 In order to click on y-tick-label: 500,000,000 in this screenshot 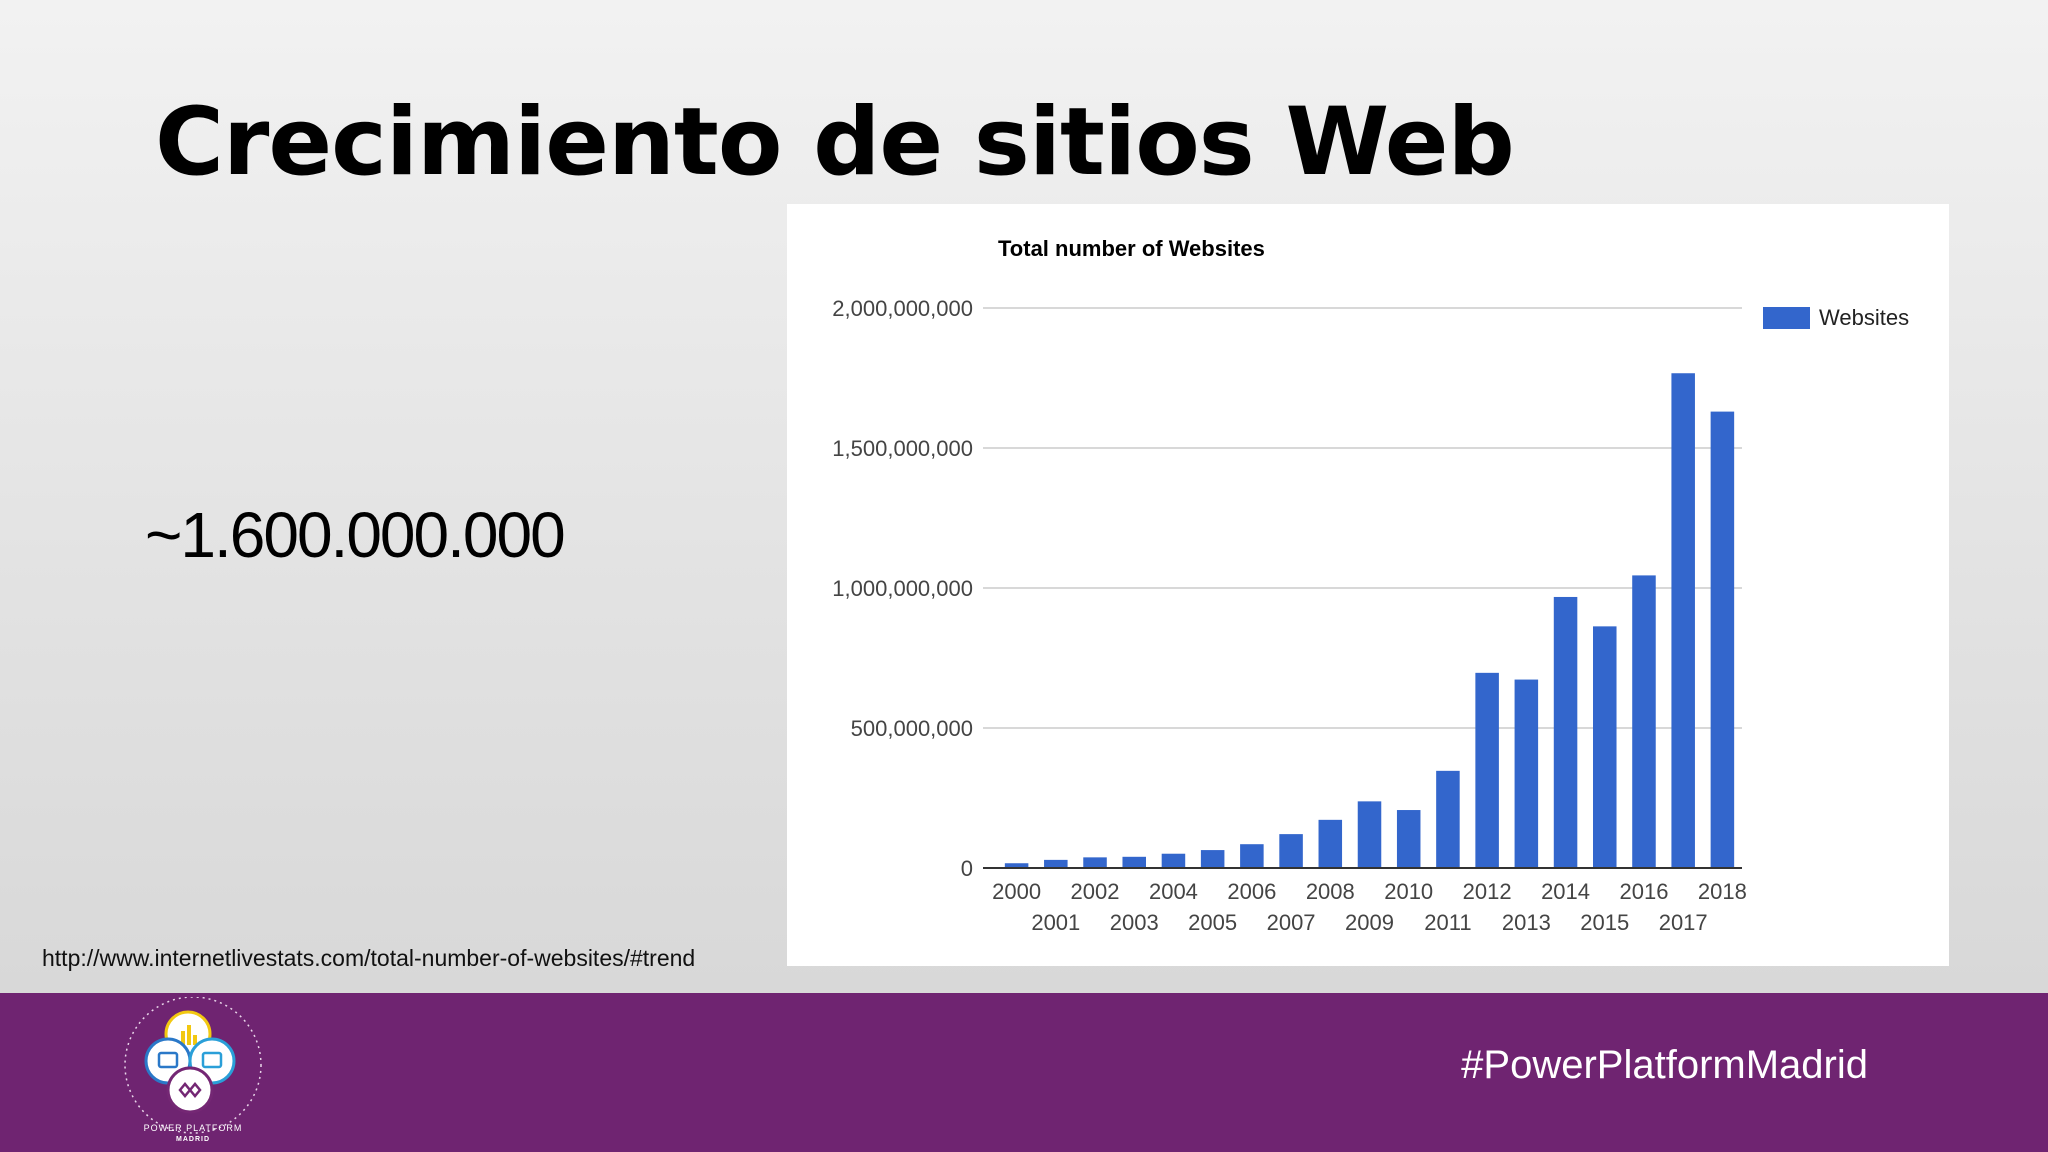, I will do `click(912, 728)`.